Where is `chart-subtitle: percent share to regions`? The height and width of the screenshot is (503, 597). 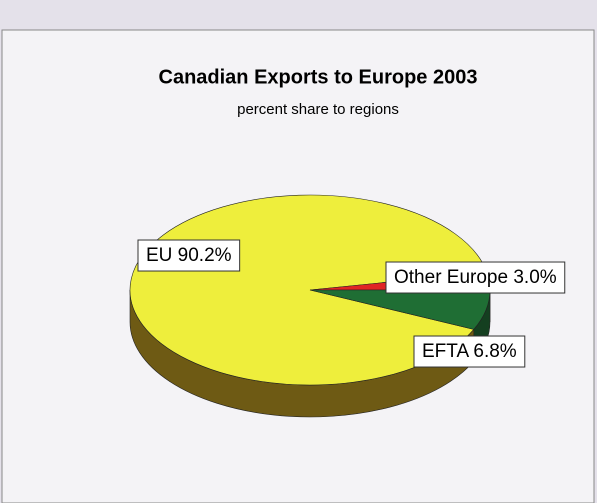
chart-subtitle: percent share to regions is located at coordinates (318, 109).